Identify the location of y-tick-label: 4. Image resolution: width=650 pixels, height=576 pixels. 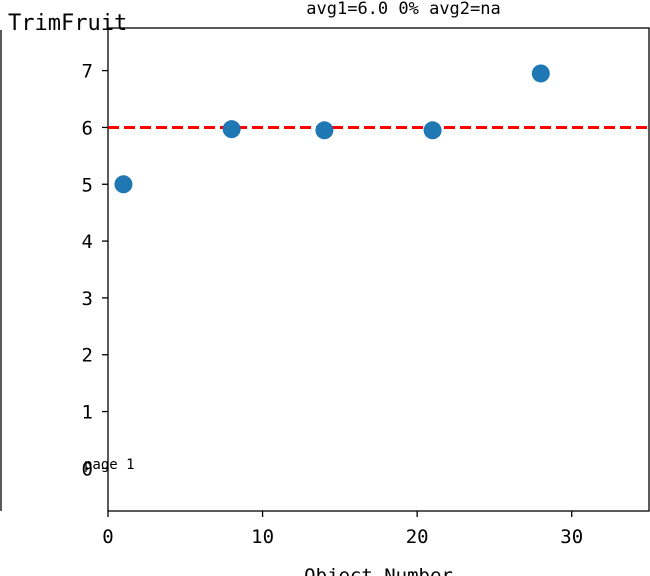
(87, 242).